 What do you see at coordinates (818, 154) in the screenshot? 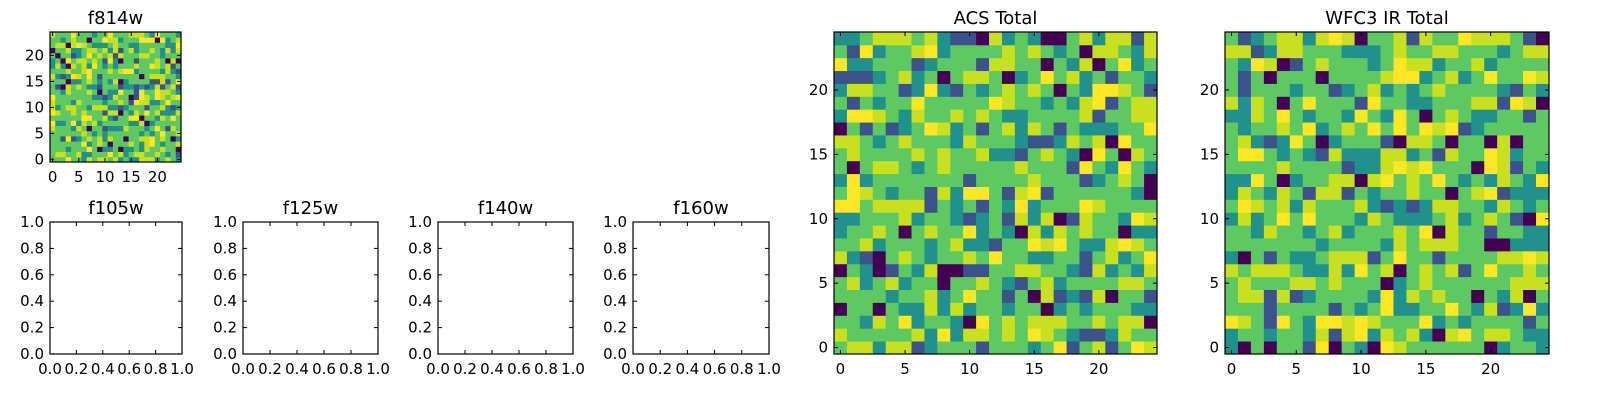
I see `y-tick-label: 15` at bounding box center [818, 154].